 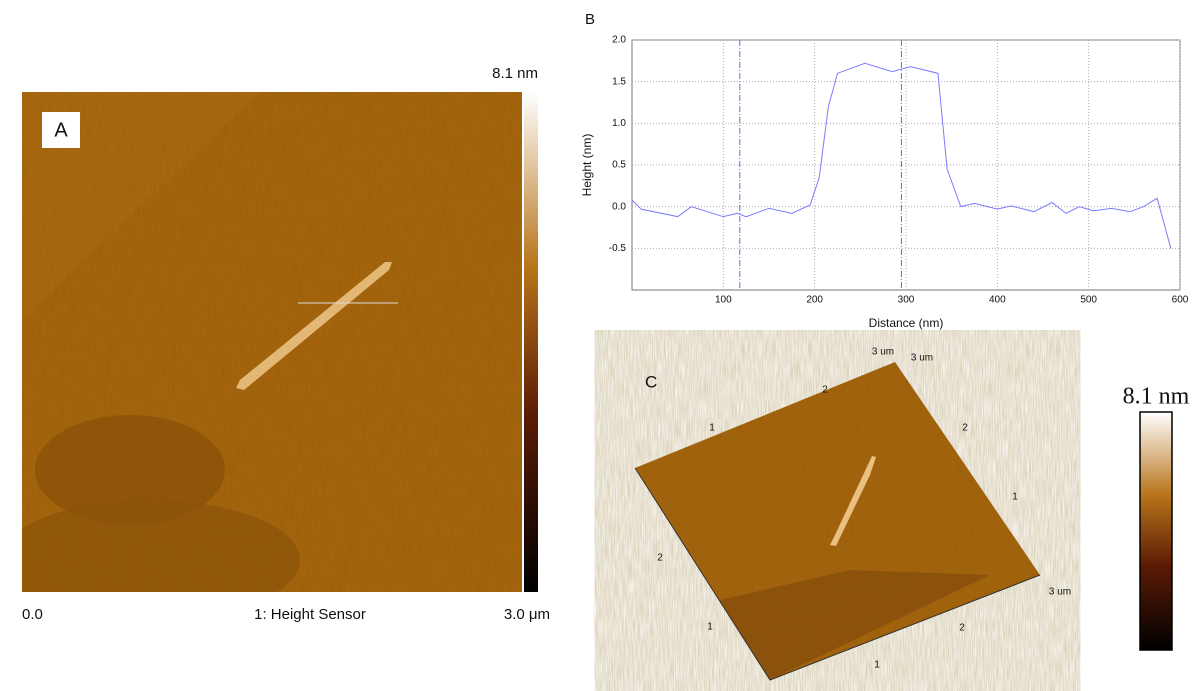 What do you see at coordinates (619, 165) in the screenshot?
I see `y-tick-label: 0.5` at bounding box center [619, 165].